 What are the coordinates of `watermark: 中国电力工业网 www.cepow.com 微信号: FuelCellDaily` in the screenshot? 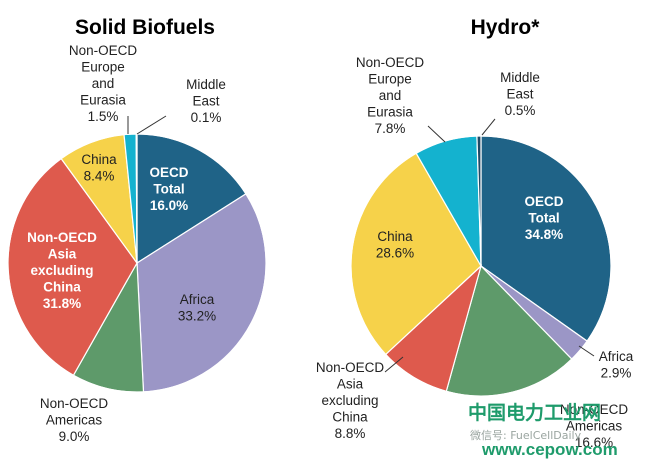 It's located at (543, 430).